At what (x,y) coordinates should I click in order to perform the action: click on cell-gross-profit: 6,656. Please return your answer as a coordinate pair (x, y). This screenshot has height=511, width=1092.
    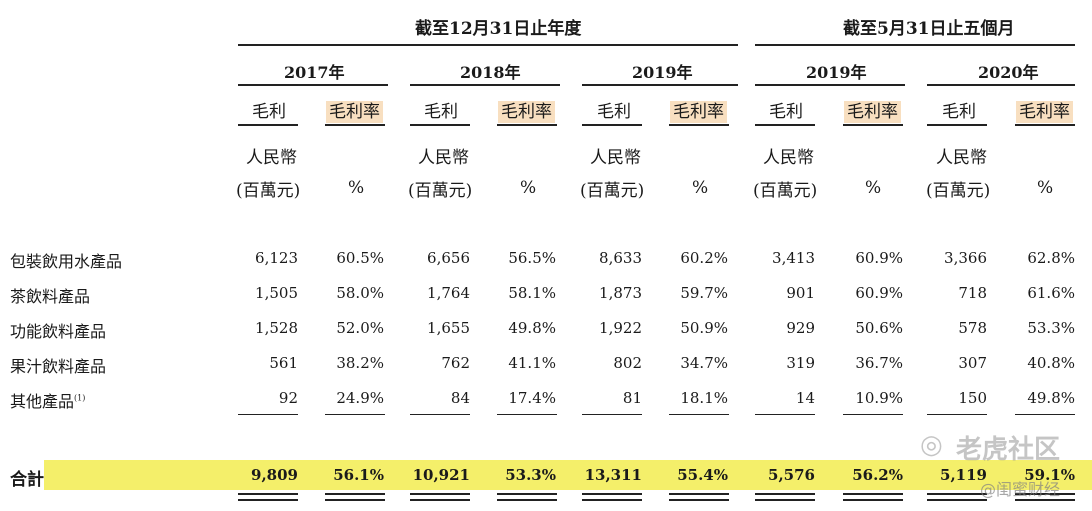
    Looking at the image, I should click on (448, 258).